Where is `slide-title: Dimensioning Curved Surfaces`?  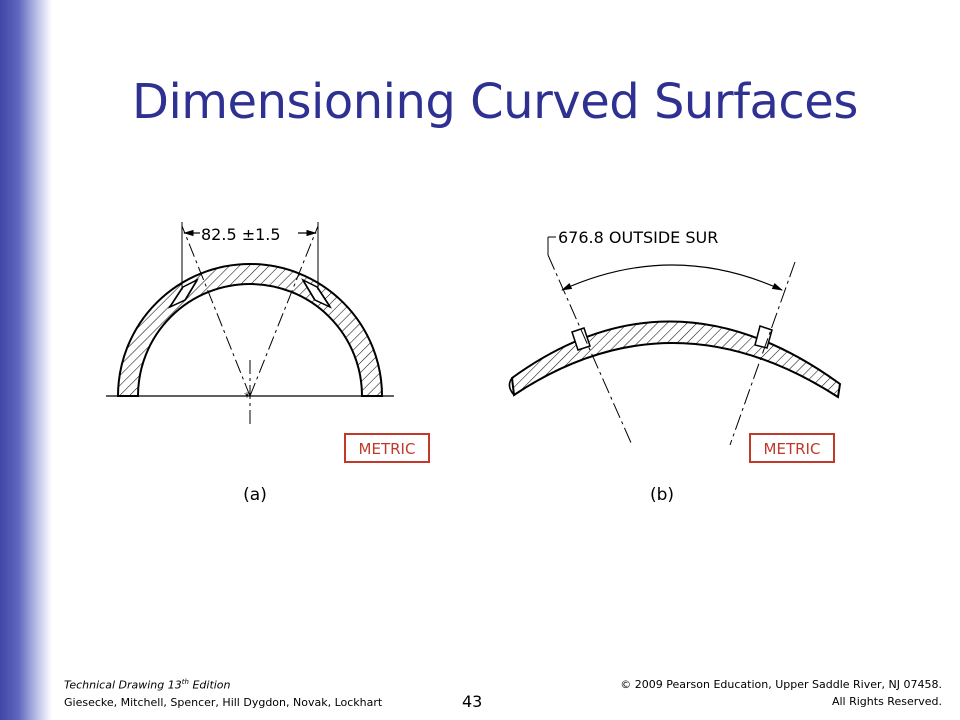
slide-title: Dimensioning Curved Surfaces is located at coordinates (495, 102).